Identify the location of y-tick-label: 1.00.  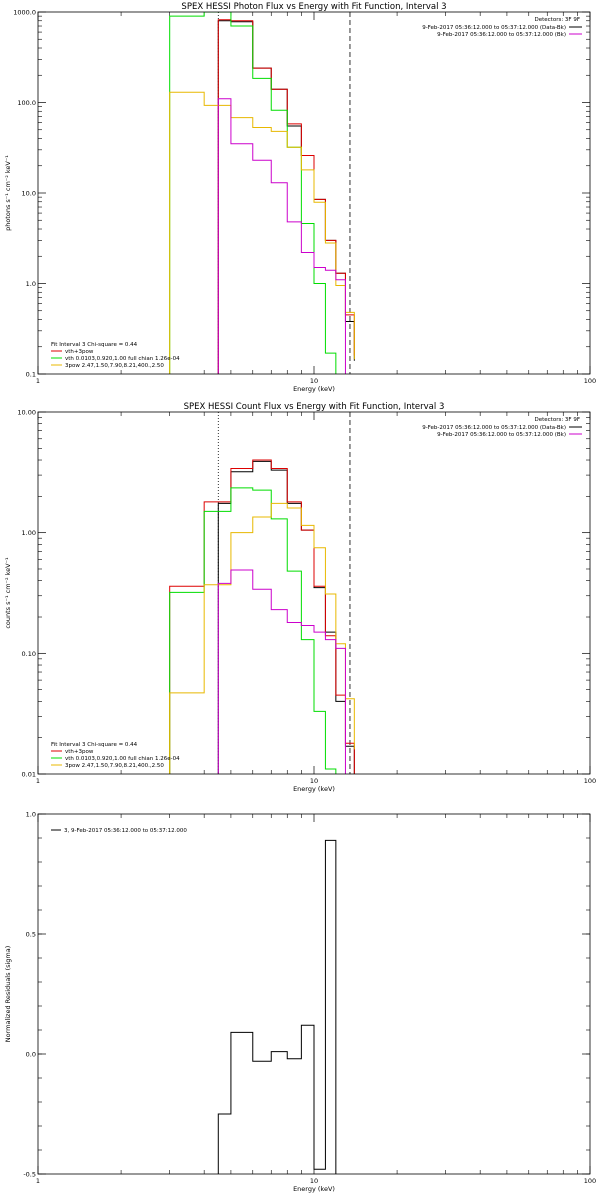
(29, 533).